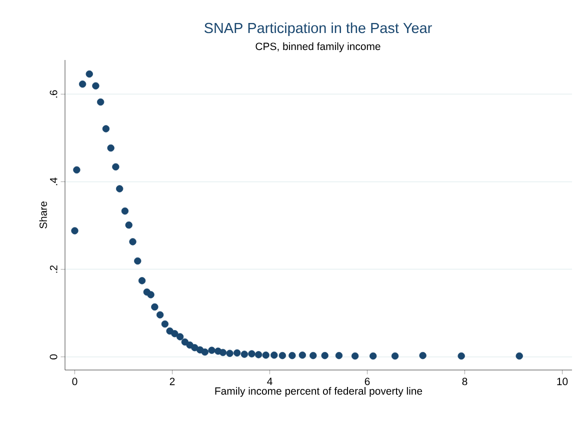 This screenshot has height=422, width=578. I want to click on x-axis-title: Family income percent of federal poverty line, so click(318, 392).